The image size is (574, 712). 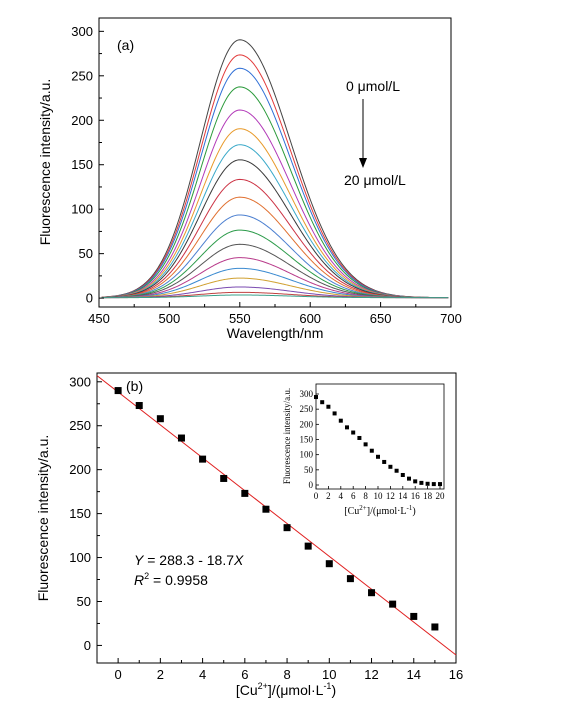 What do you see at coordinates (86, 253) in the screenshot?
I see `a-ytick-label: 50` at bounding box center [86, 253].